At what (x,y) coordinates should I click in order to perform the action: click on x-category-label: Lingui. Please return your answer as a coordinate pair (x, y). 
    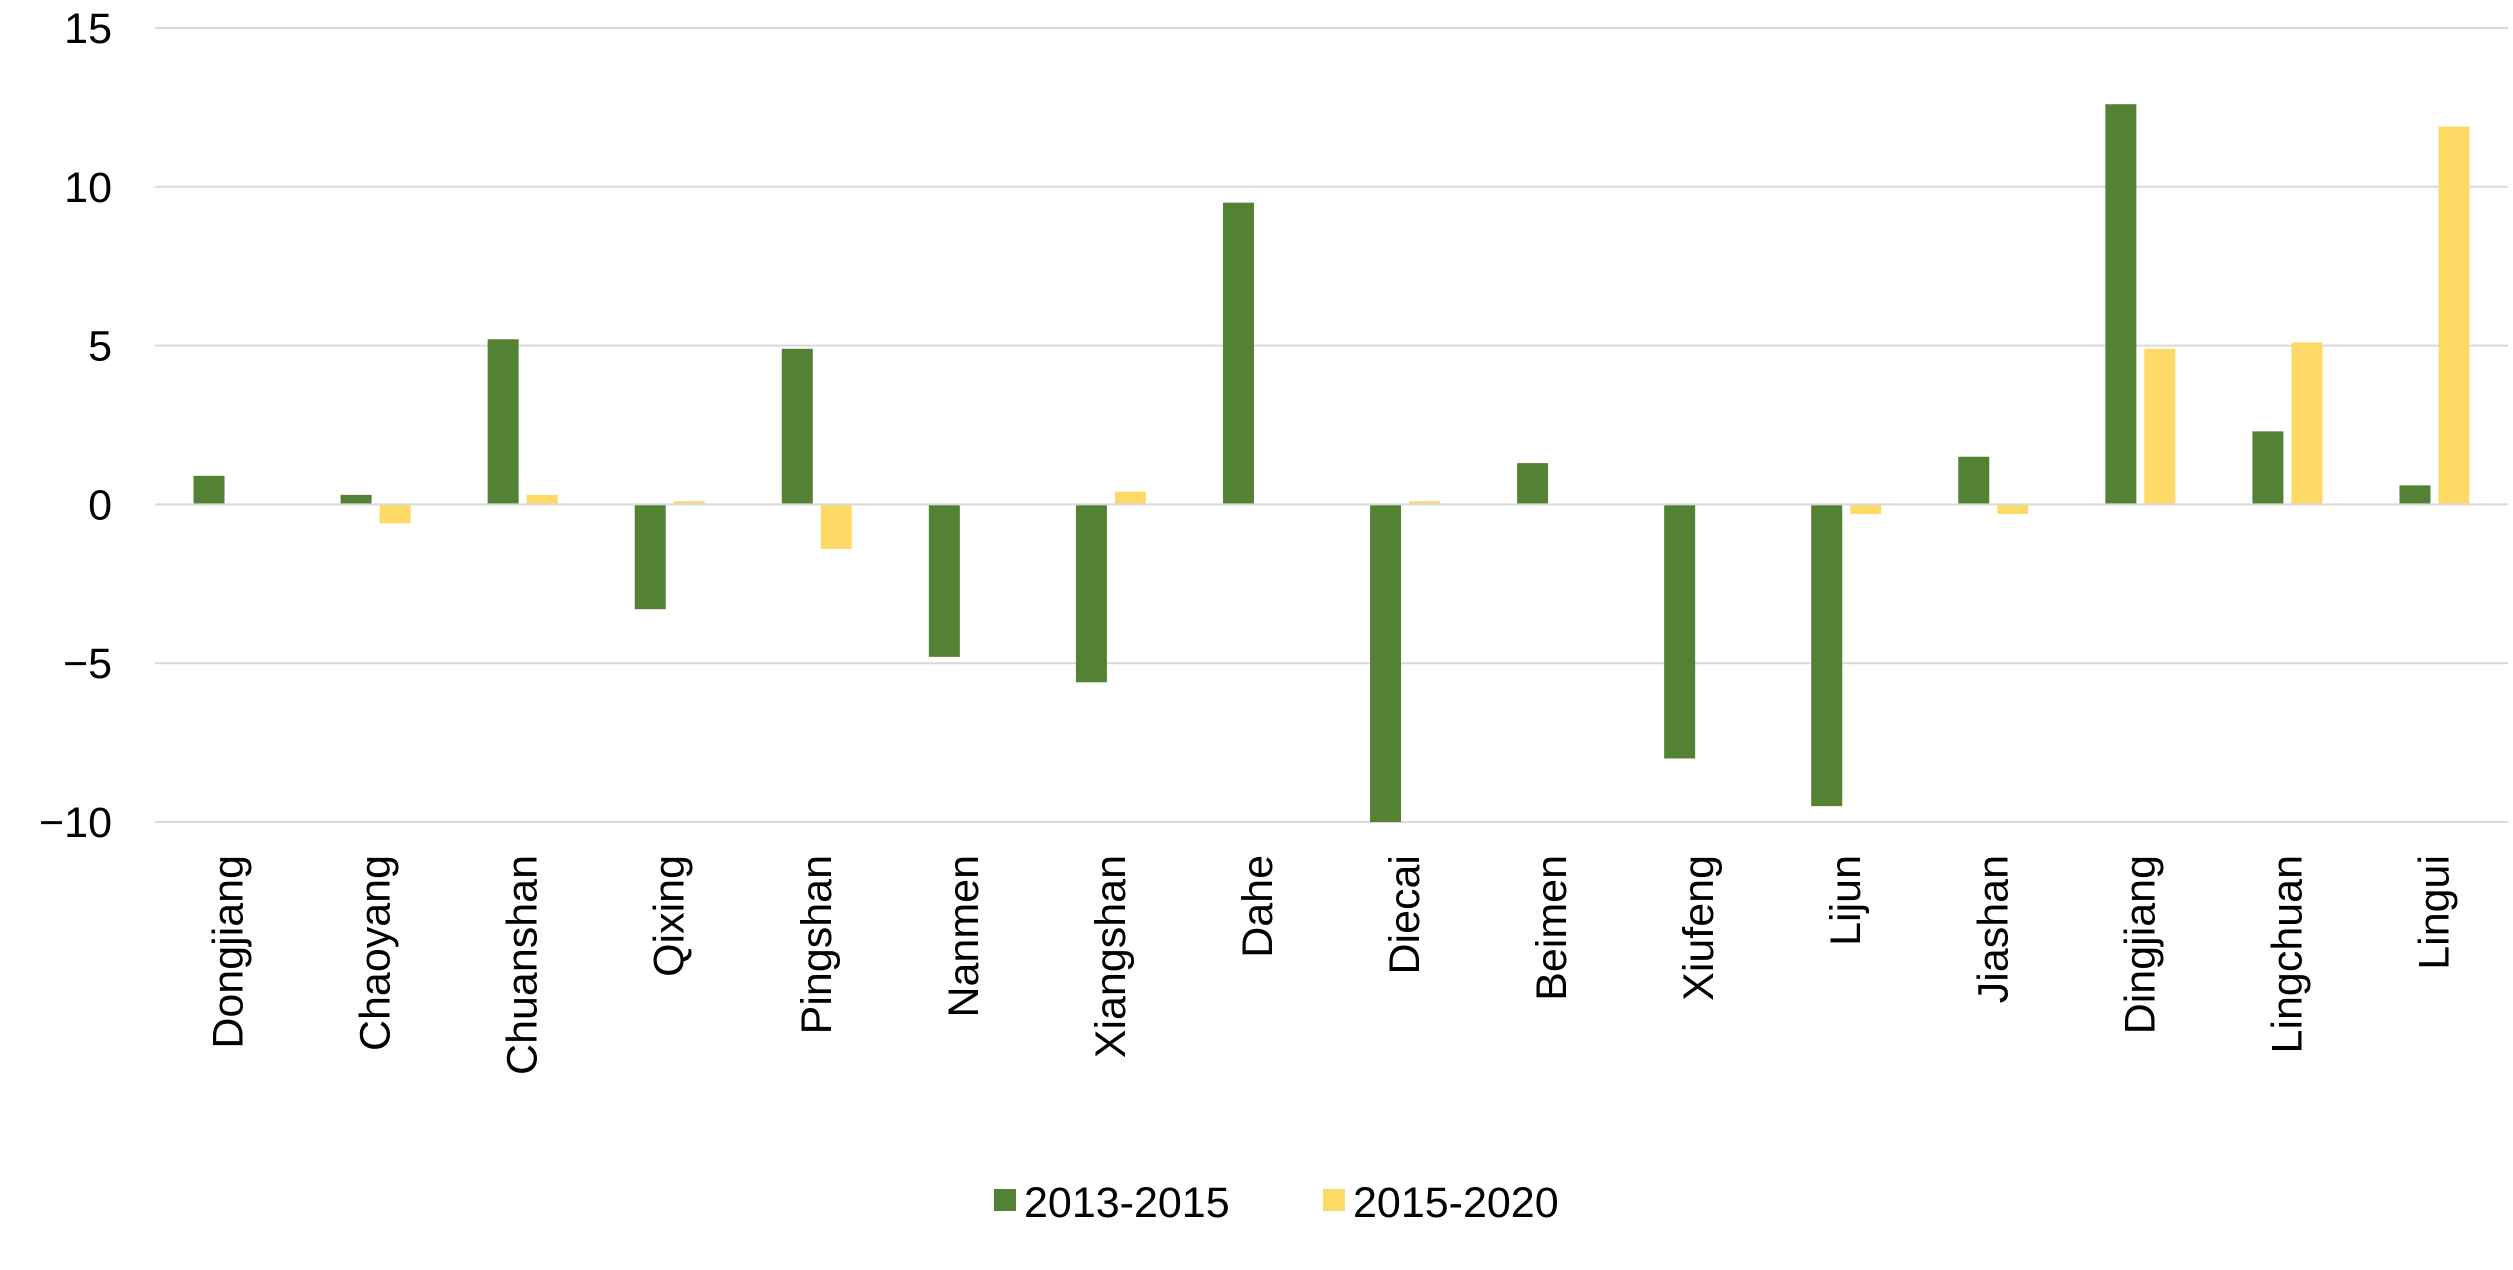
    Looking at the image, I should click on (2434, 912).